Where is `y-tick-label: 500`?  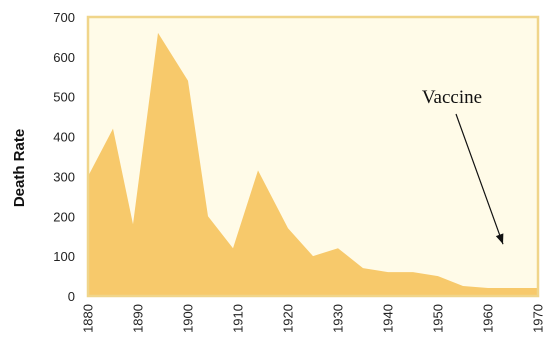 y-tick-label: 500 is located at coordinates (64, 97).